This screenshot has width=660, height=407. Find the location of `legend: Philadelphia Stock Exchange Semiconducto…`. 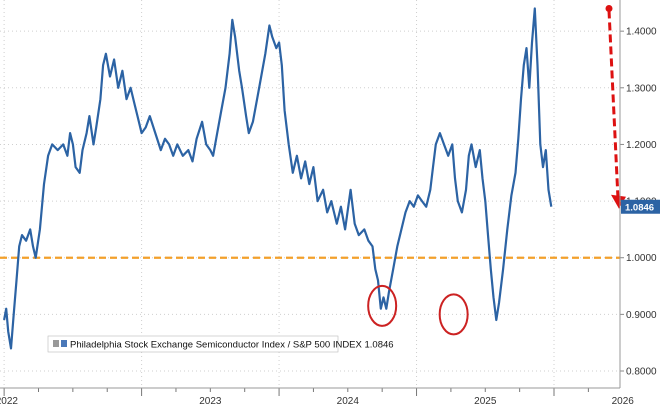

legend: Philadelphia Stock Exchange Semiconducto… is located at coordinates (220, 344).